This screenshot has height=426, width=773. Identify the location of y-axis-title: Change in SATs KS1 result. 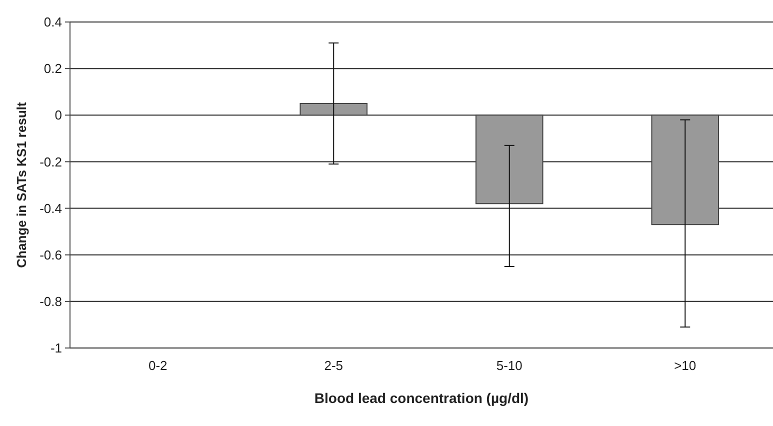
(21, 185).